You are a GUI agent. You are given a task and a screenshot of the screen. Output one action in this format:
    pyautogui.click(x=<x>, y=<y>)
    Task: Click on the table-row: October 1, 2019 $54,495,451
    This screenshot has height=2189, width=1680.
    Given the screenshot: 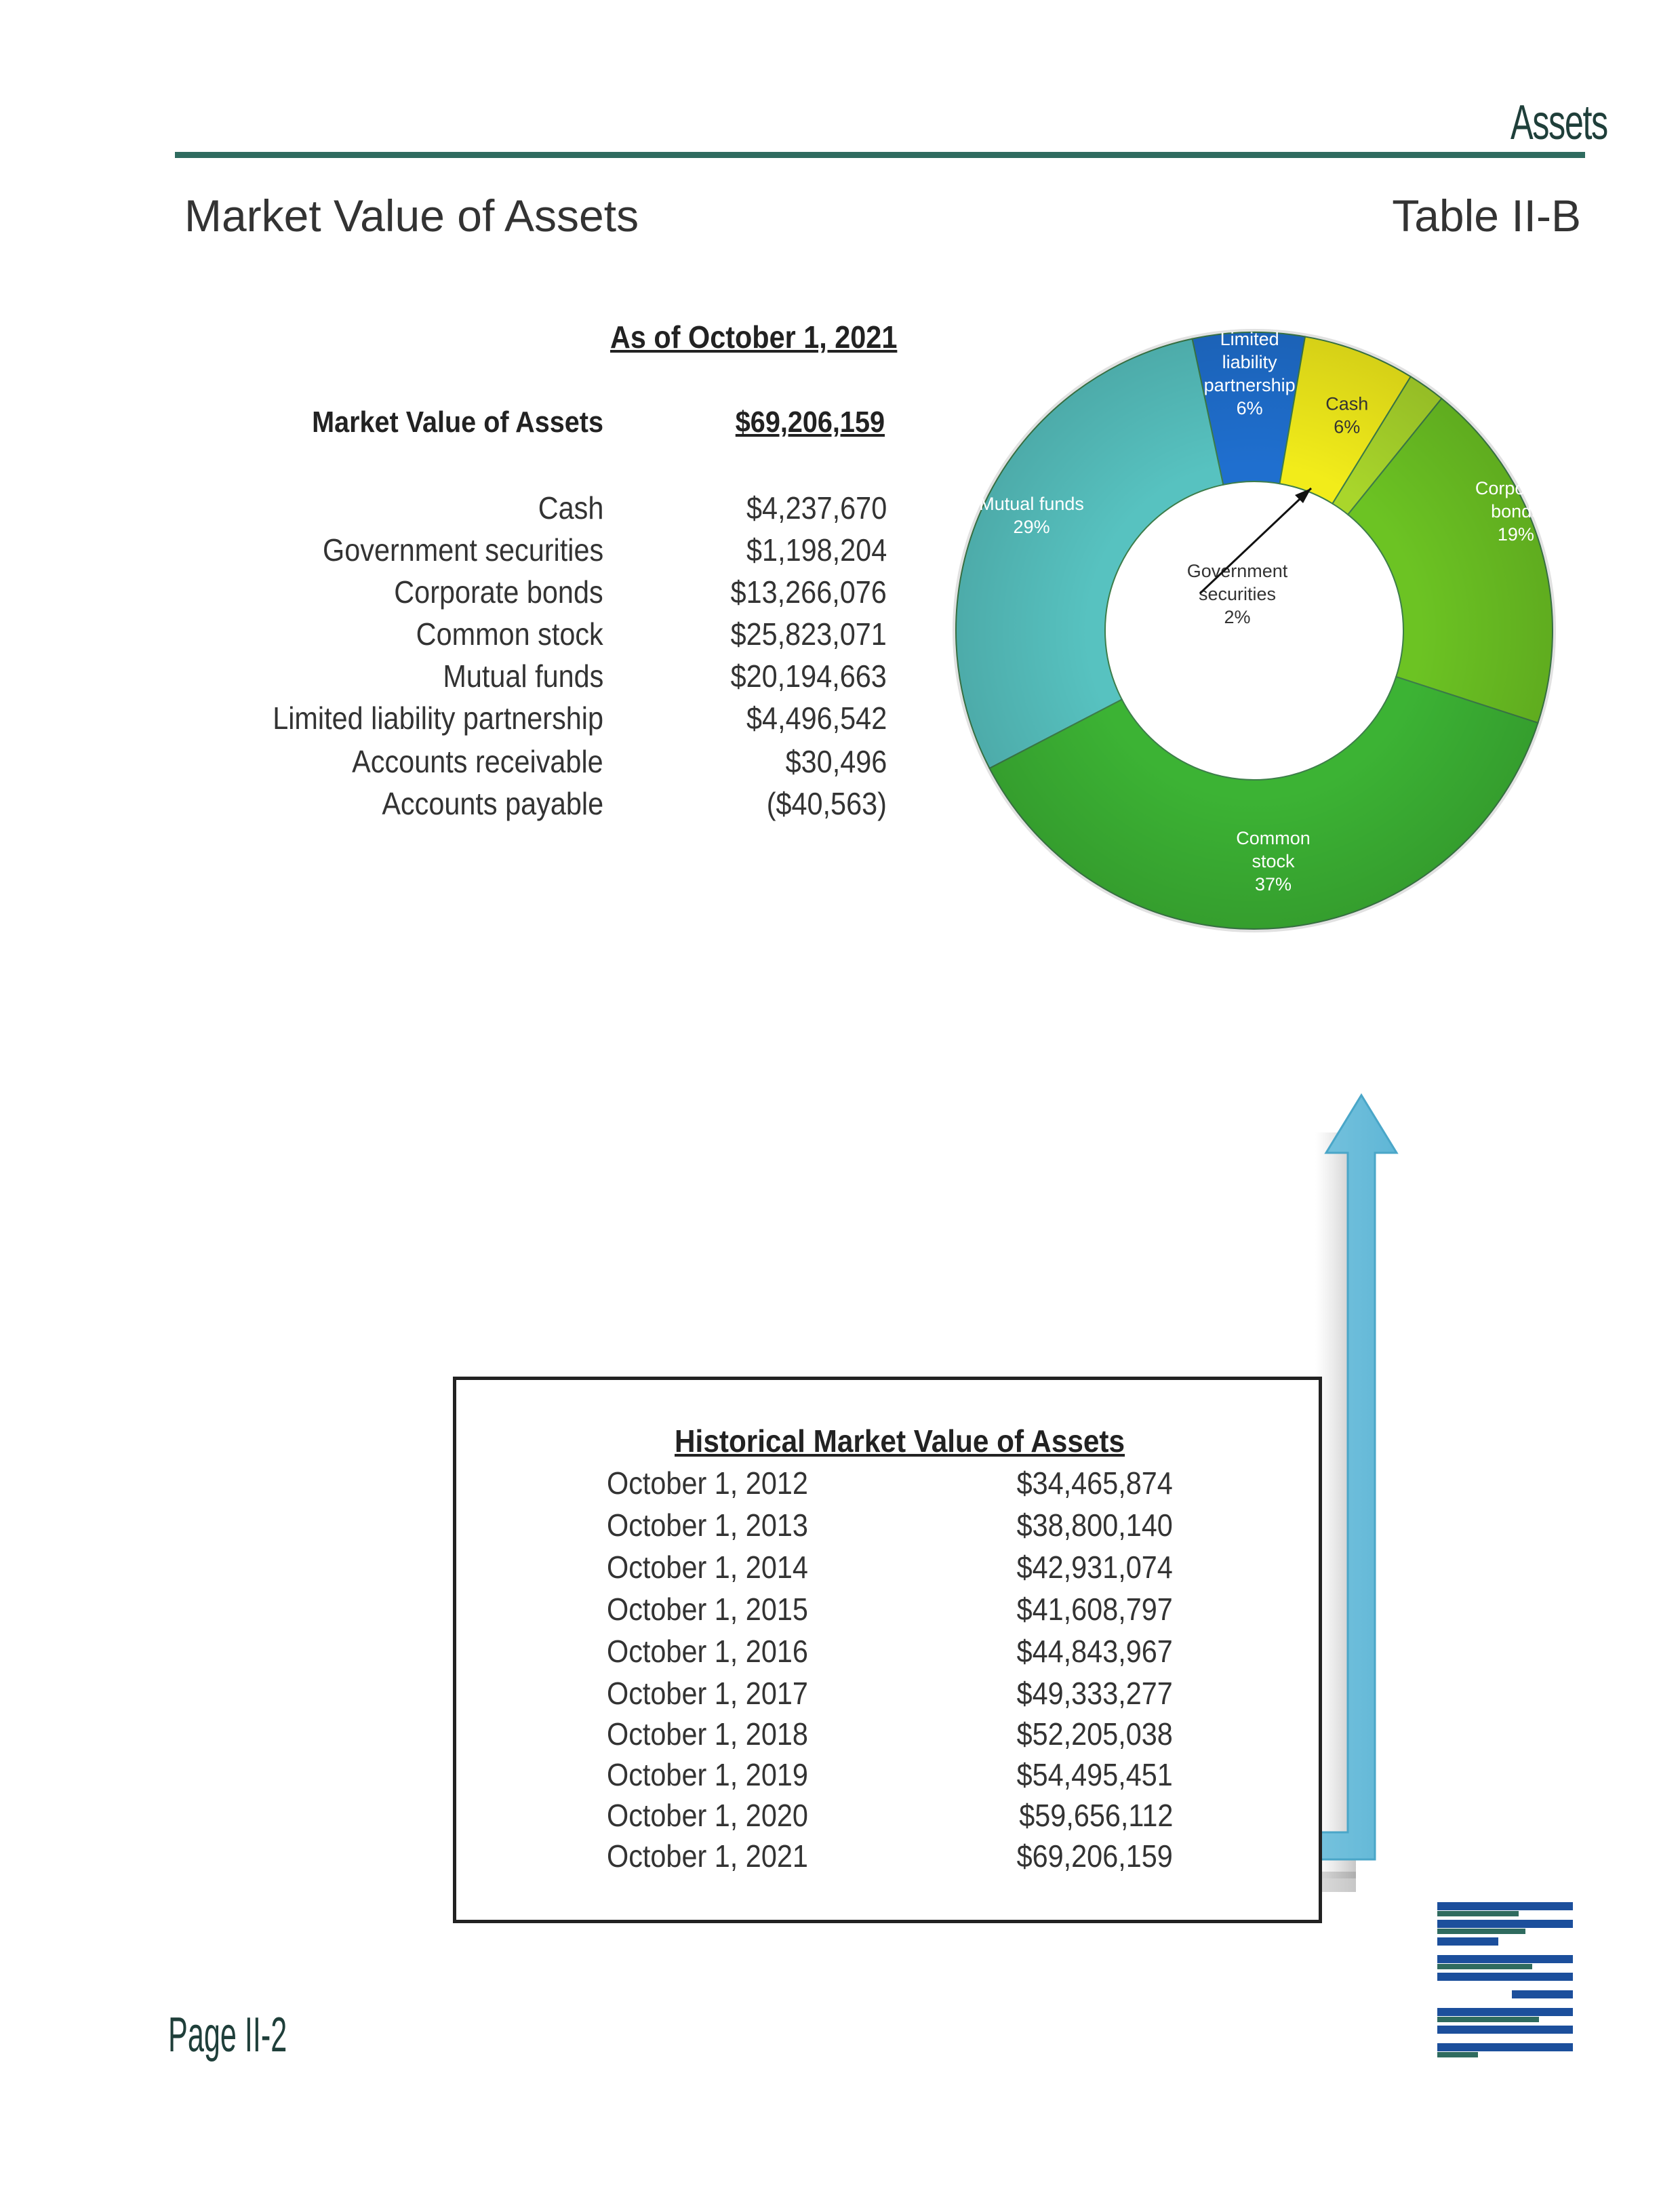 What is the action you would take?
    pyautogui.click(x=840, y=1777)
    